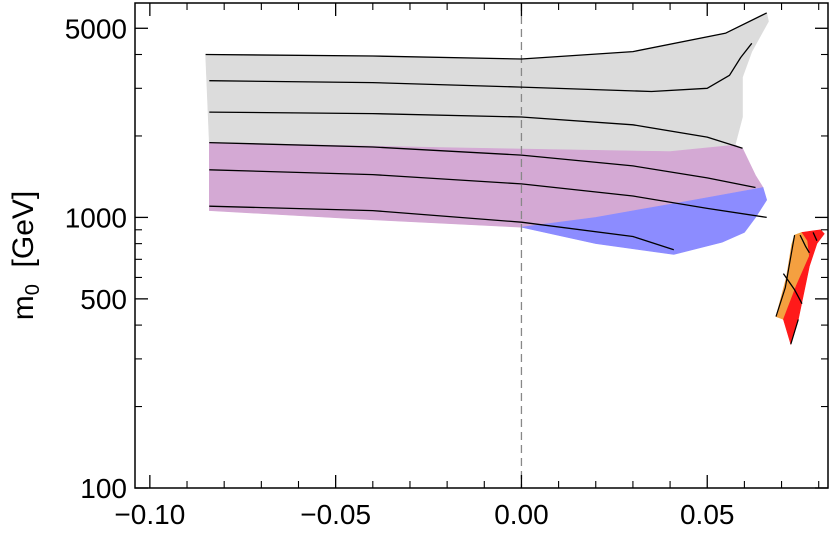 This screenshot has width=830, height=535. I want to click on x-tick-label: −0.05, so click(335, 514).